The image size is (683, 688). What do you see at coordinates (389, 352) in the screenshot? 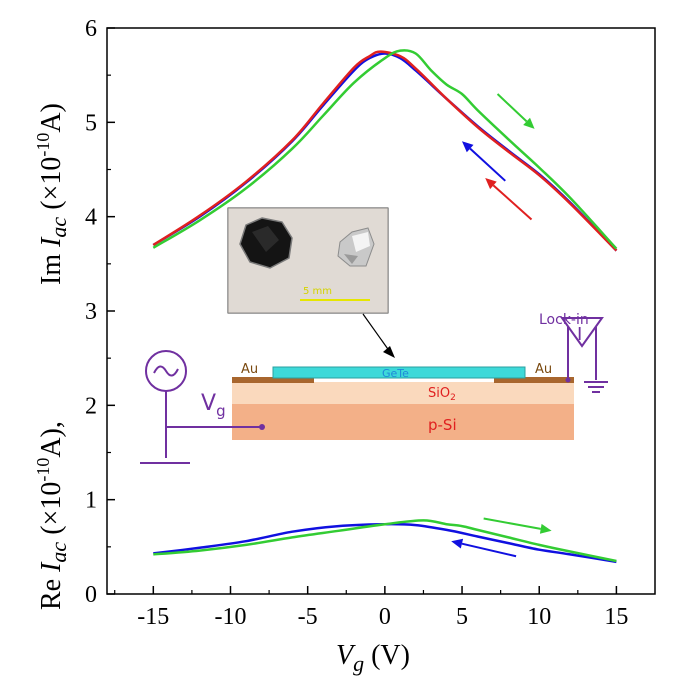
I see `inset-pointer-head` at bounding box center [389, 352].